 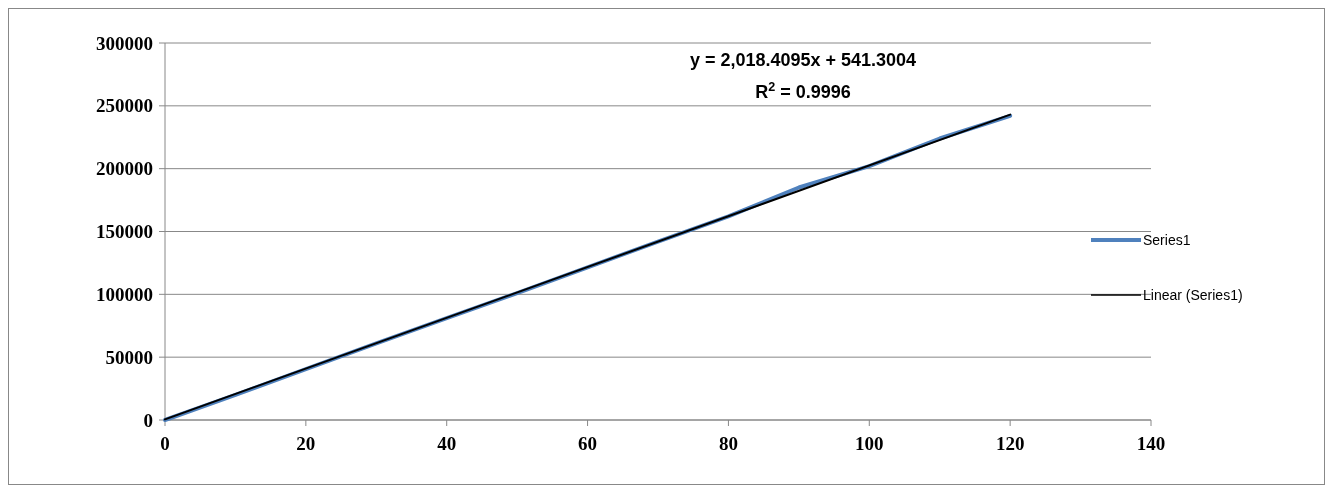 I want to click on y-tick-label: 100000, so click(x=124, y=294).